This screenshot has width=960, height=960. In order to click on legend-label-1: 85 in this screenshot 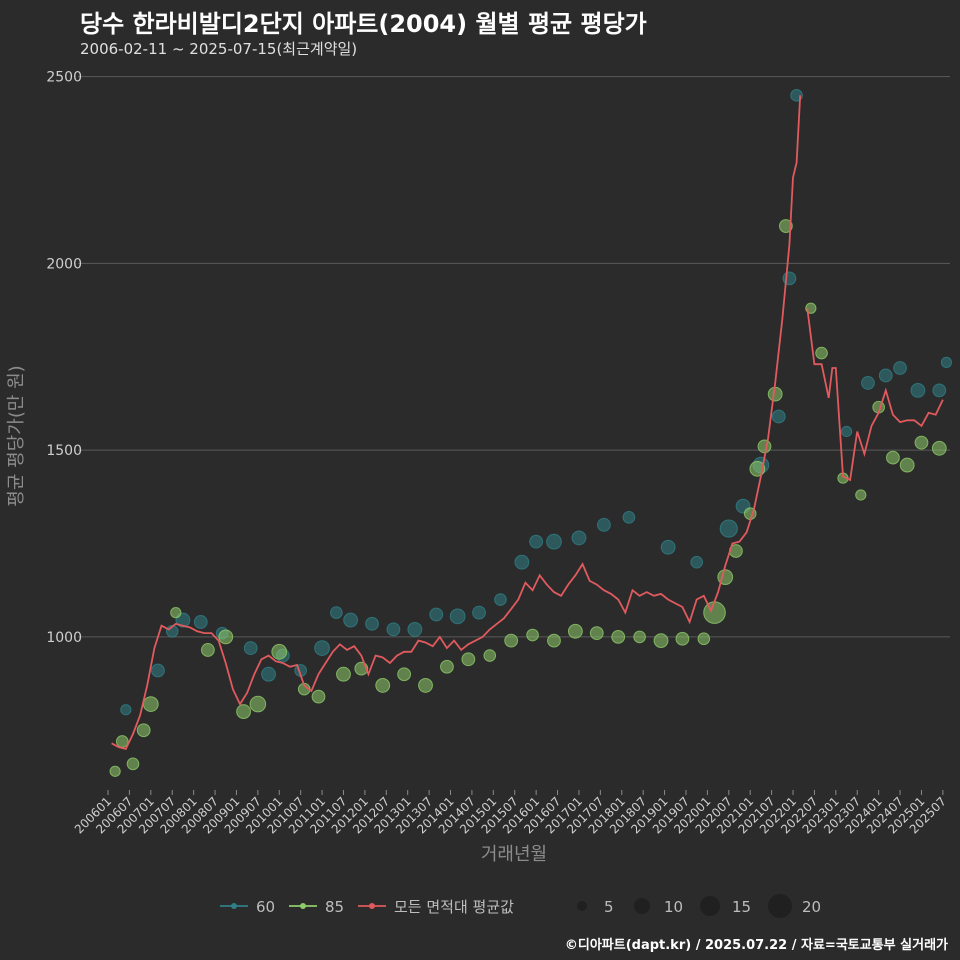, I will do `click(334, 907)`.